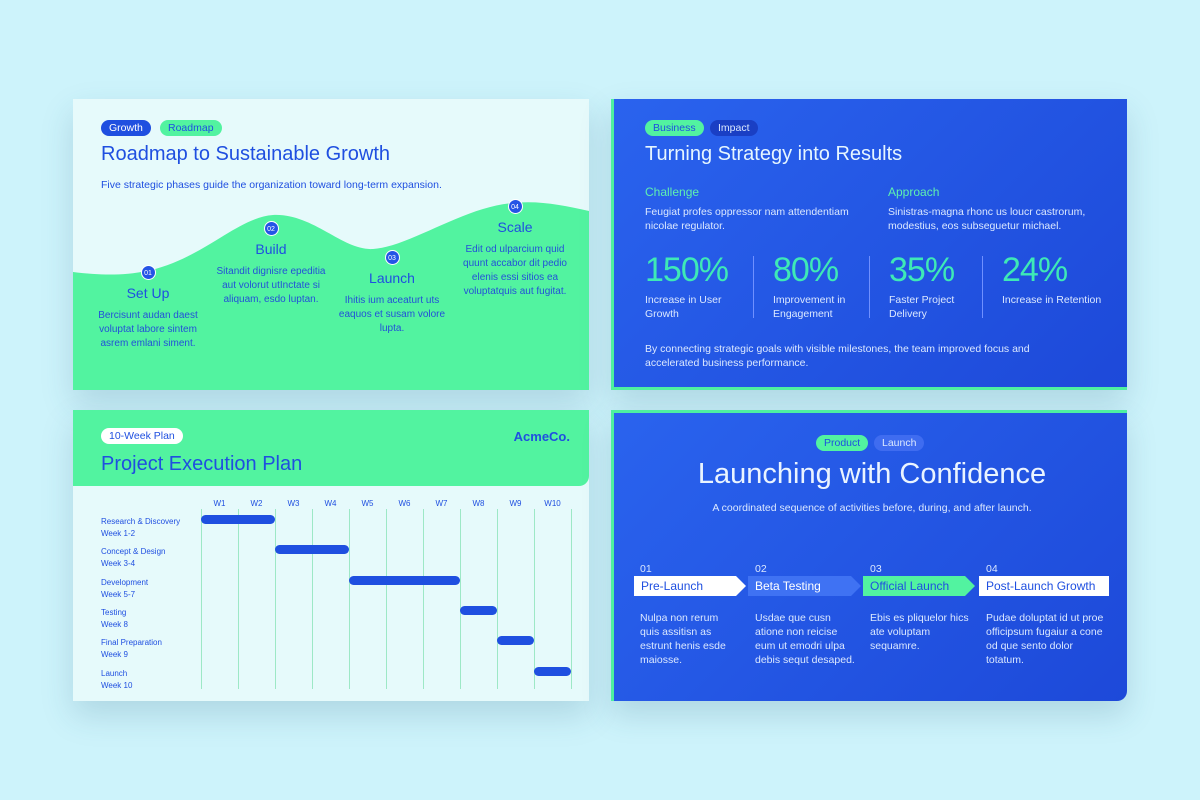 This screenshot has width=1200, height=800. What do you see at coordinates (148, 293) in the screenshot?
I see `phase-name: Set Up` at bounding box center [148, 293].